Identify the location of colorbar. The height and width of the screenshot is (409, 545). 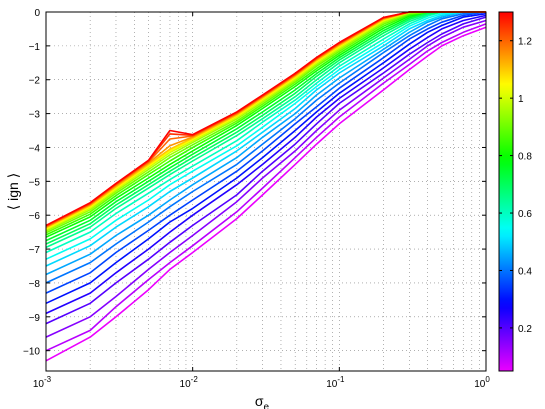
(506, 191).